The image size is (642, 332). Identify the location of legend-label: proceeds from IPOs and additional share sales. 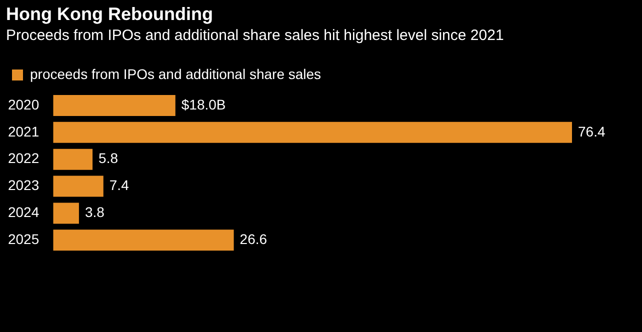
(176, 74).